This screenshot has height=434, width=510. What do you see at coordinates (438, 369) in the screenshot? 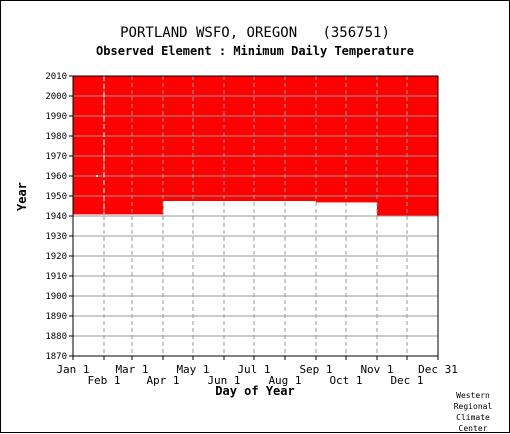
I see `x-tick-label: Dec 31` at bounding box center [438, 369].